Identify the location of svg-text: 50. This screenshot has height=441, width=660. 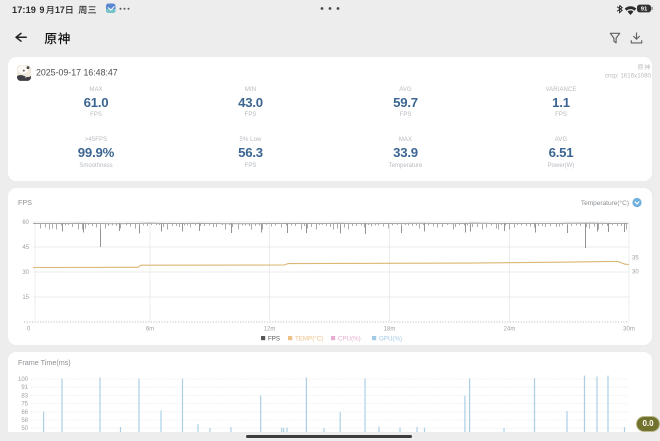
(24, 429).